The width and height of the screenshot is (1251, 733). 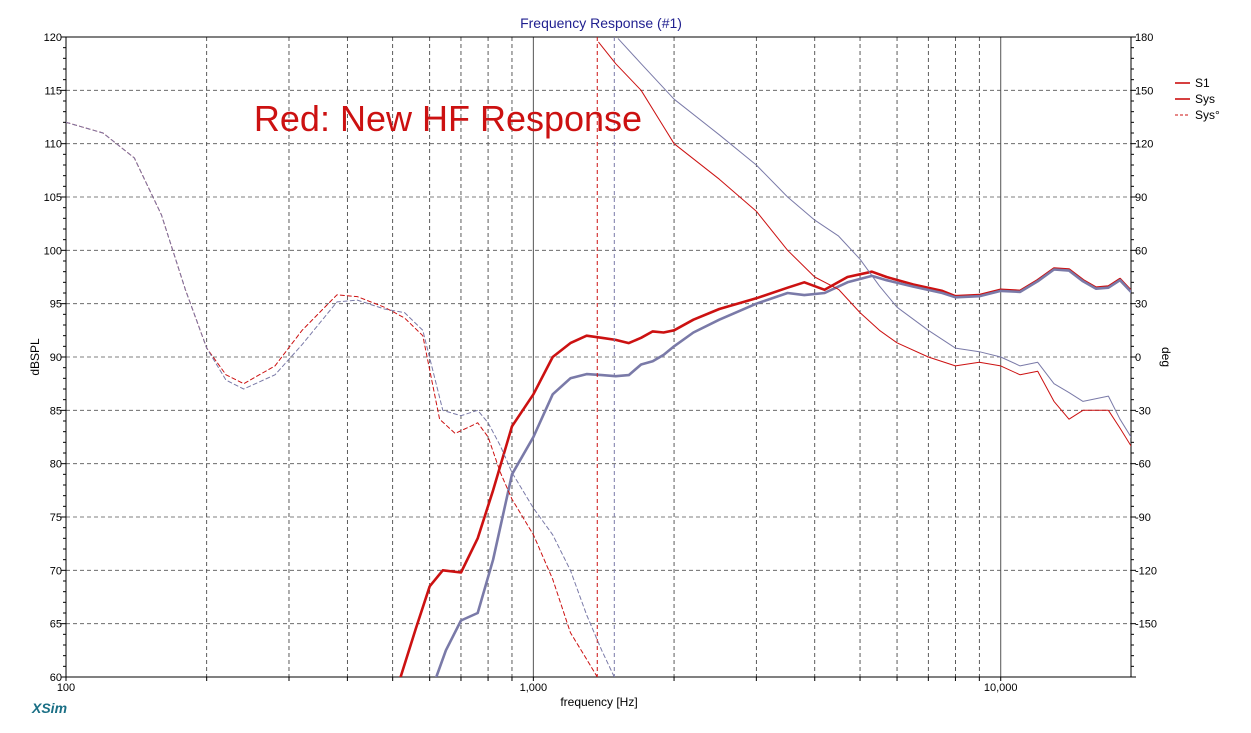 What do you see at coordinates (1202, 83) in the screenshot?
I see `legend-label: S1` at bounding box center [1202, 83].